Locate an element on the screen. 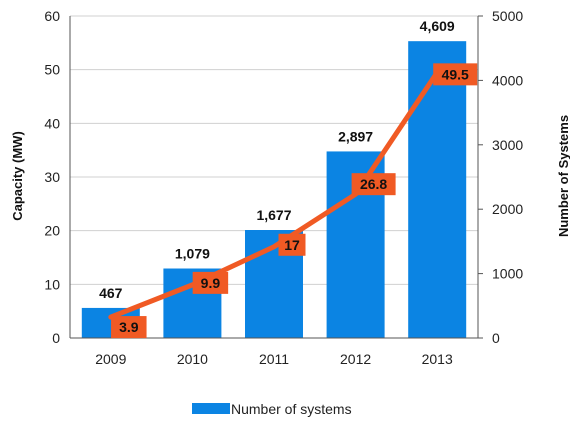  bar-value-label: 1,677 is located at coordinates (273, 215).